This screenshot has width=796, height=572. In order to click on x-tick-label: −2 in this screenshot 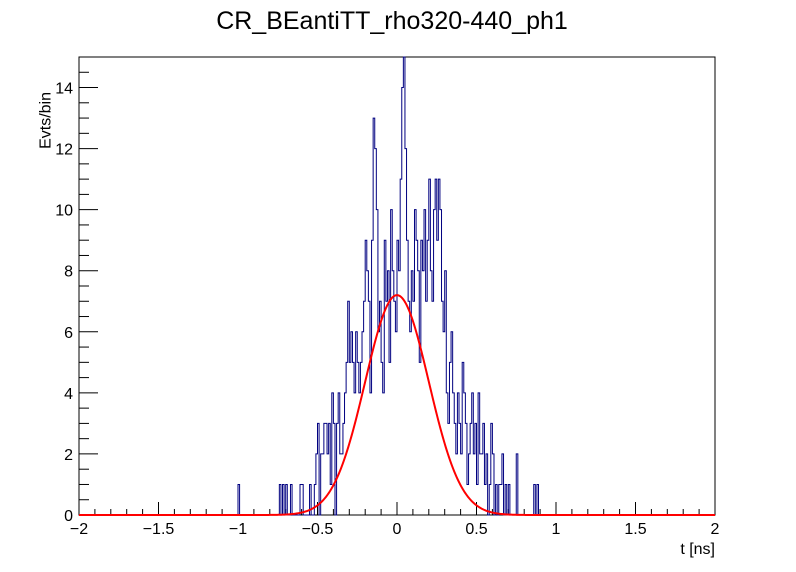, I will do `click(79, 529)`.